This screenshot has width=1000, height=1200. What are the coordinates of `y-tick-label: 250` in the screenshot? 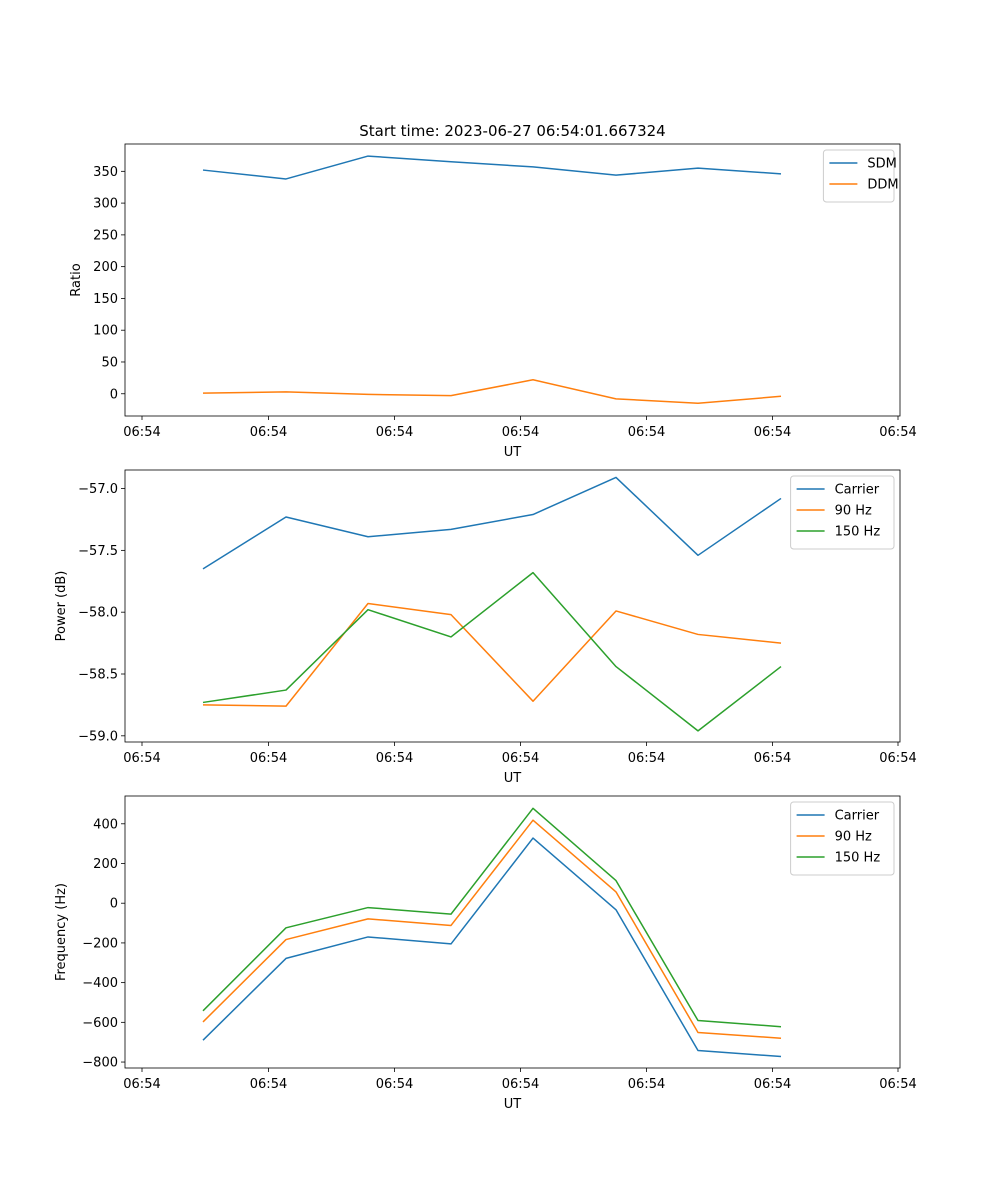 It's located at (105, 235).